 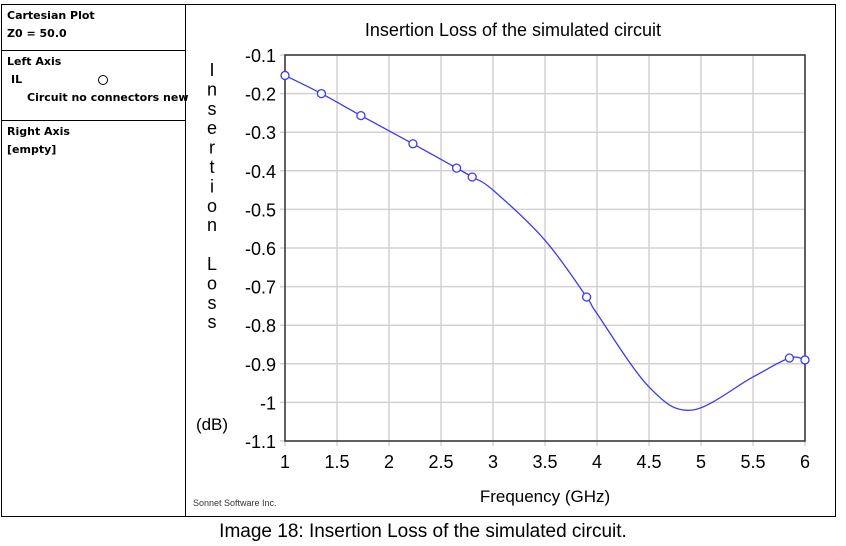 I want to click on x-tick-label: 5.5, so click(x=752, y=462).